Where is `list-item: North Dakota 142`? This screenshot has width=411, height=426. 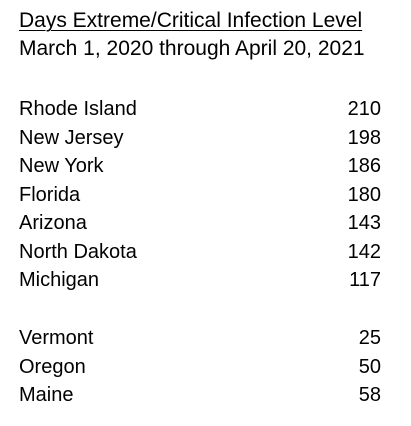 list-item: North Dakota 142 is located at coordinates (200, 252).